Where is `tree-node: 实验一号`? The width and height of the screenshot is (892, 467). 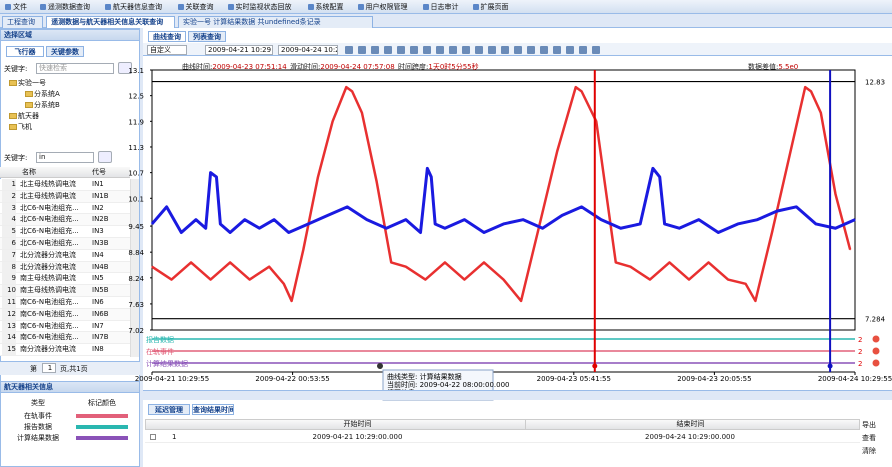 tree-node: 实验一号 is located at coordinates (32, 83).